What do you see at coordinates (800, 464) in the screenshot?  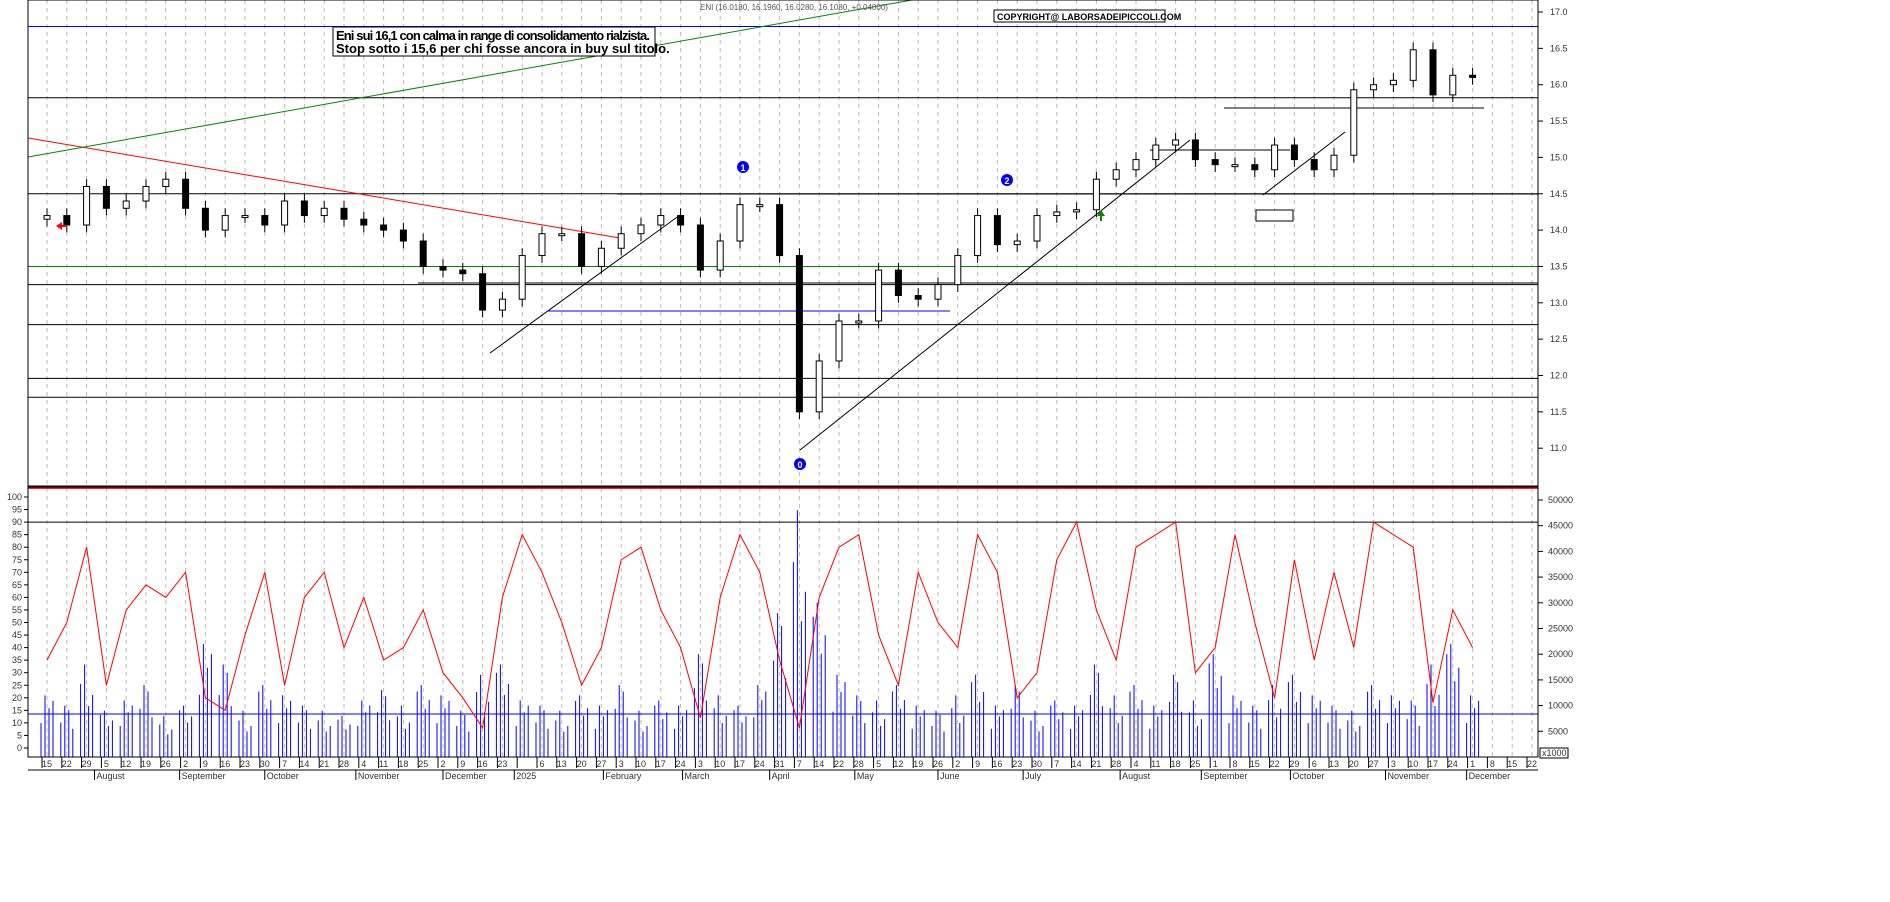 I see `wave-marker-0: 0` at bounding box center [800, 464].